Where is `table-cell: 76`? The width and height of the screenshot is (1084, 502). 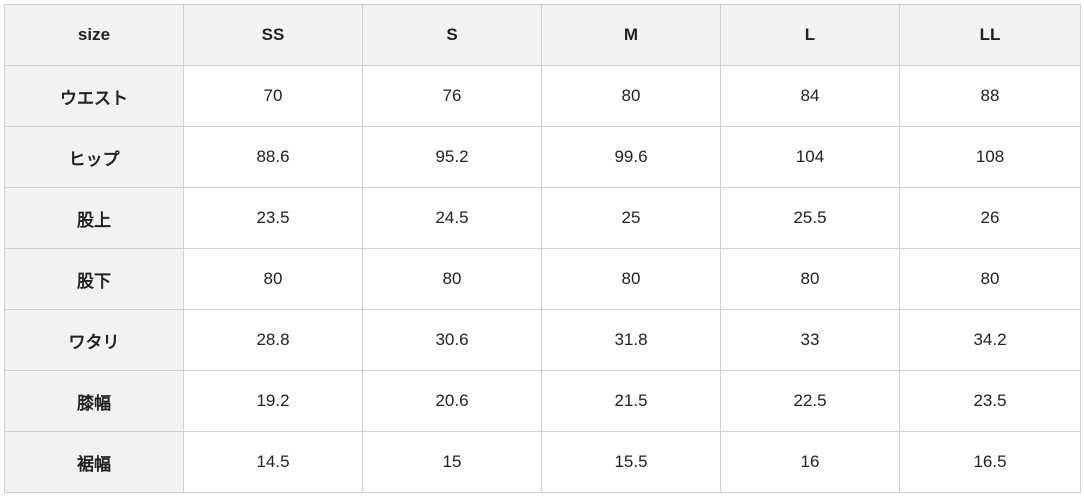
table-cell: 76 is located at coordinates (452, 96).